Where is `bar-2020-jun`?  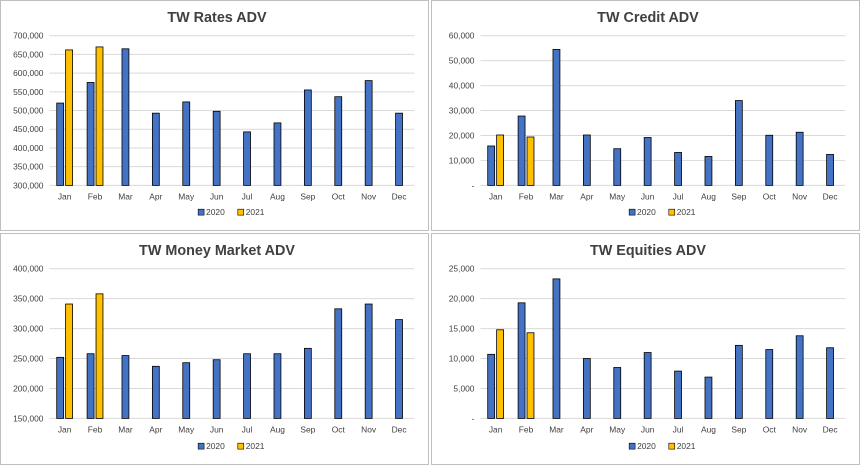
bar-2020-jun is located at coordinates (216, 389).